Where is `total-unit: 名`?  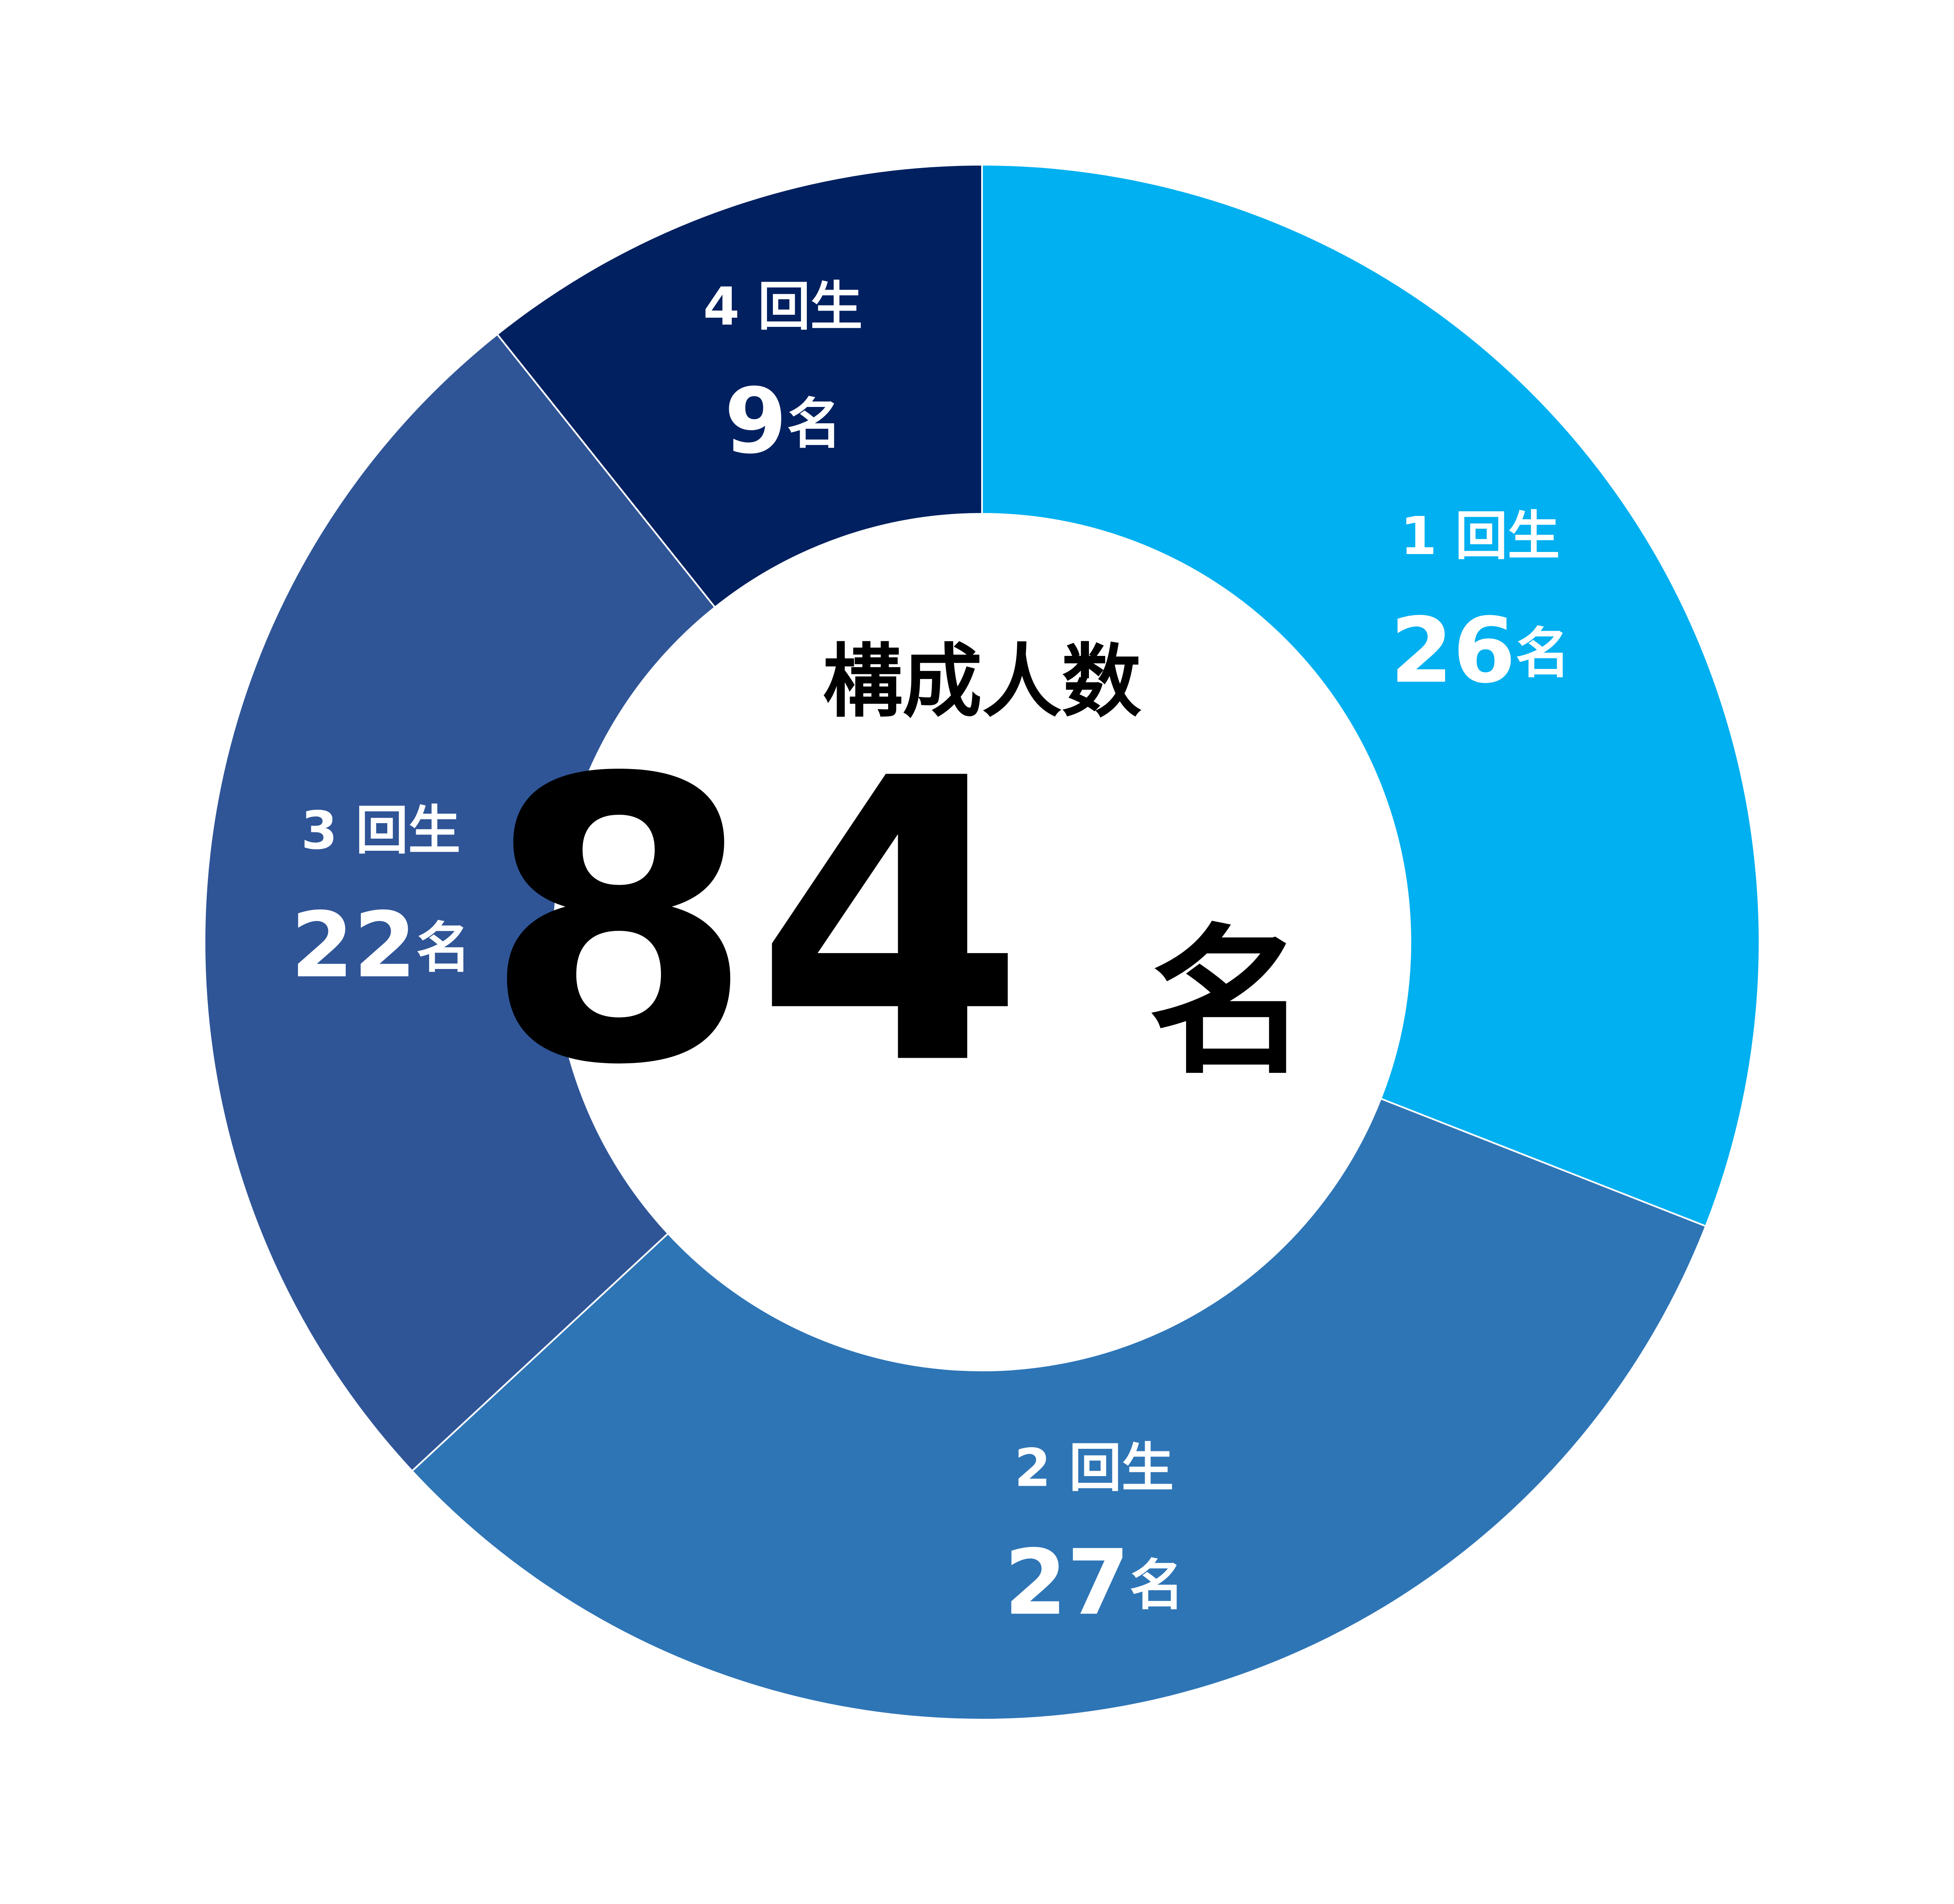
total-unit: 名 is located at coordinates (1228, 1003).